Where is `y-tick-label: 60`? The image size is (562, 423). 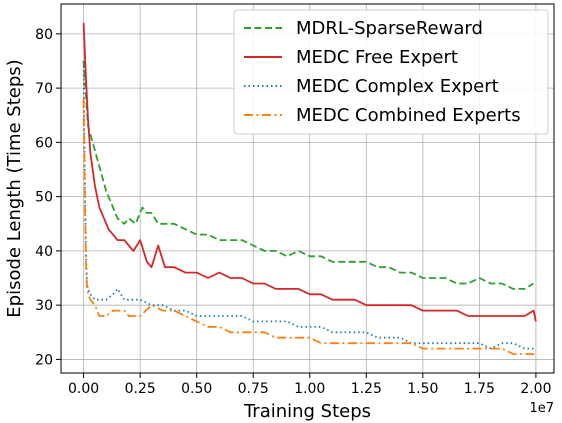
y-tick-label: 60 is located at coordinates (44, 143).